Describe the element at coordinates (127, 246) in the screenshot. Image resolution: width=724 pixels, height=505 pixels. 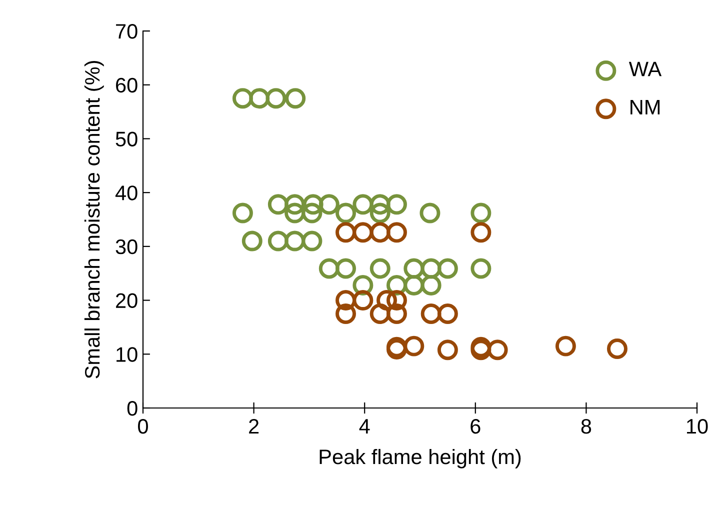
I see `y-tick-label: 30` at that location.